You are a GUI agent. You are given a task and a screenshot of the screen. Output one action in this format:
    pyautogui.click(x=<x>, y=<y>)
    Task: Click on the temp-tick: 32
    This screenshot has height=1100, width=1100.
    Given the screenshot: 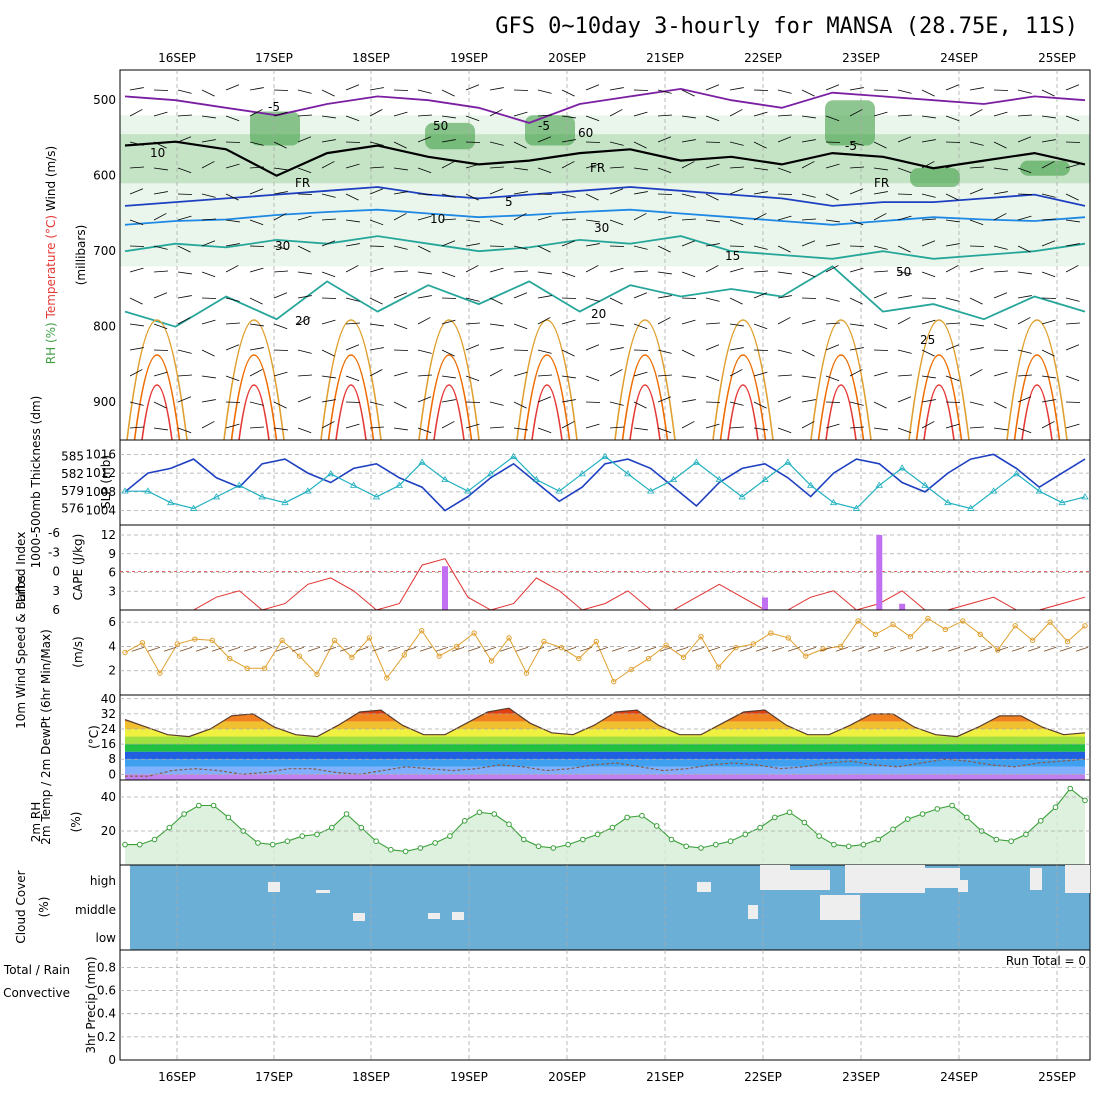 What is the action you would take?
    pyautogui.click(x=108, y=714)
    